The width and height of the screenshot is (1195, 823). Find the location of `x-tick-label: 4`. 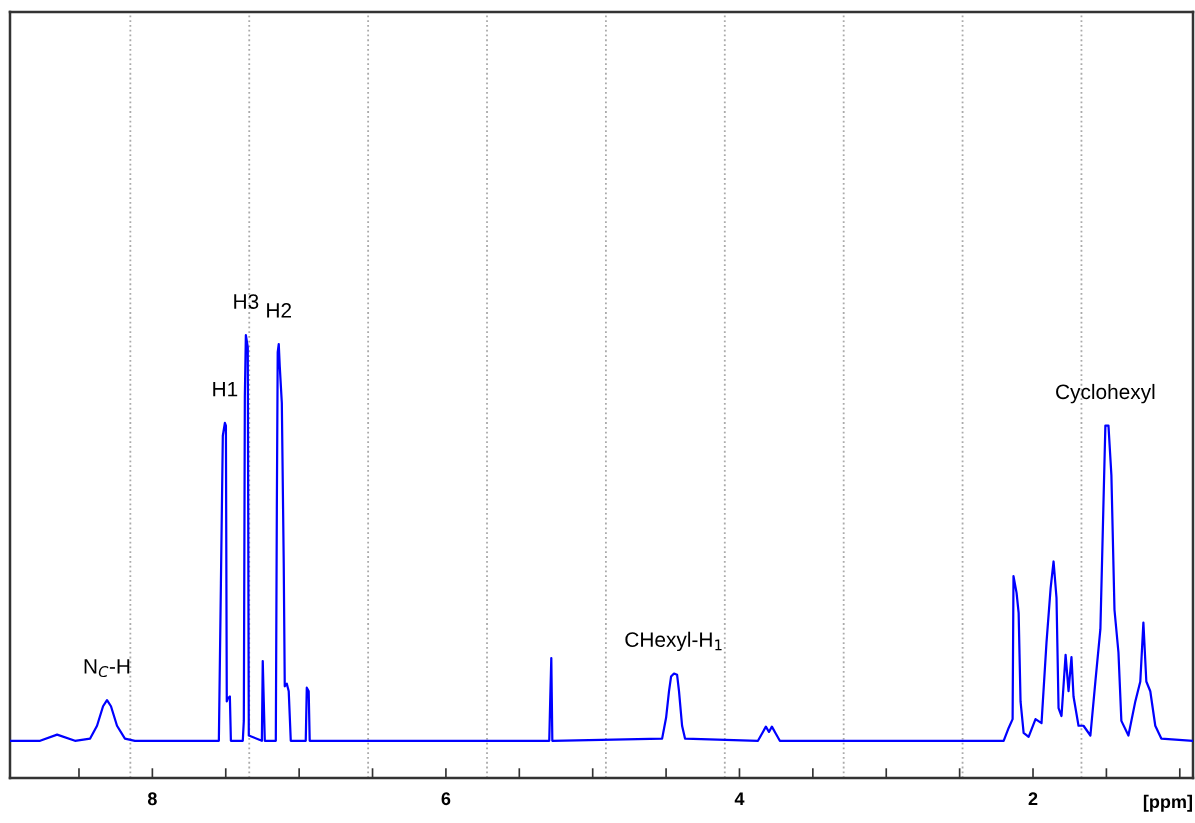

x-tick-label: 4 is located at coordinates (739, 798).